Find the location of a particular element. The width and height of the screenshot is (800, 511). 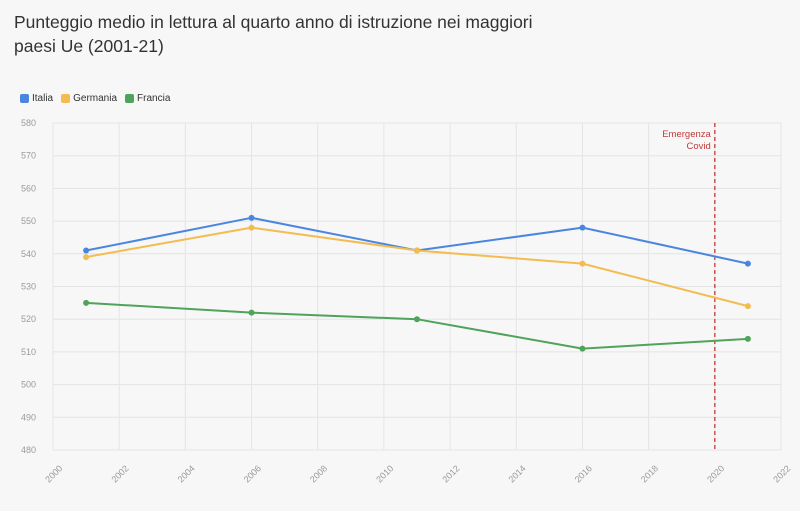

y-tick-label: 510 is located at coordinates (28, 352).